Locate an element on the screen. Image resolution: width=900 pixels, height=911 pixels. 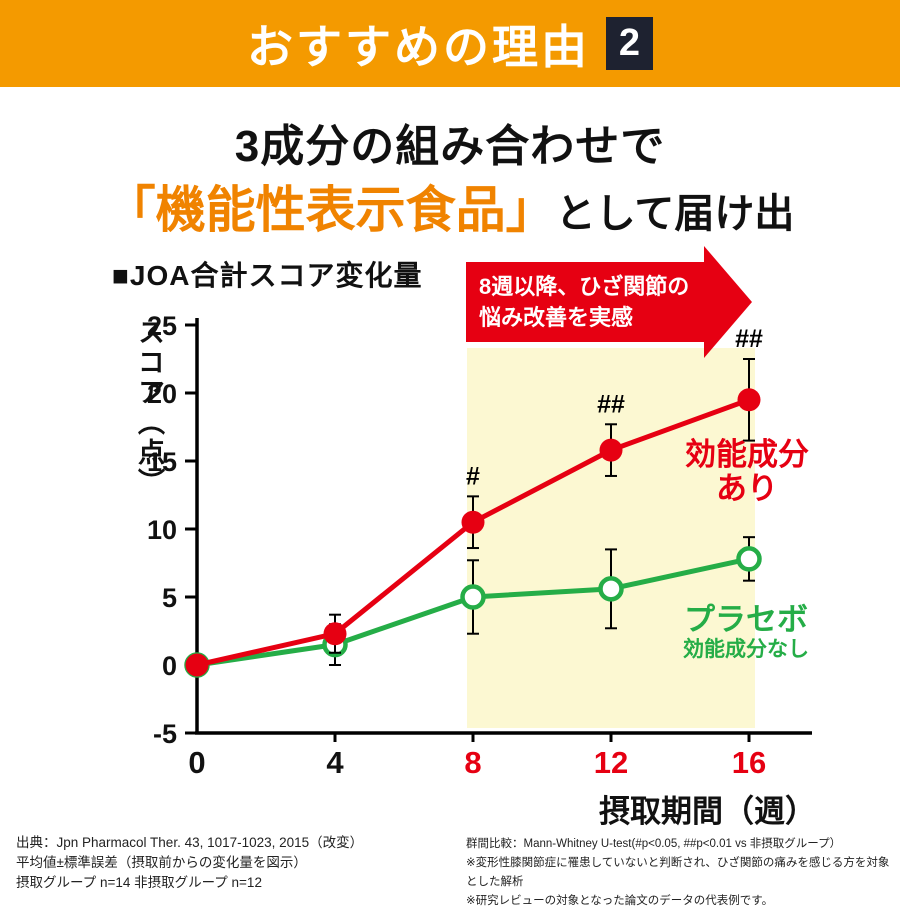
series-label-active-line2: あり is located at coordinates (747, 488).